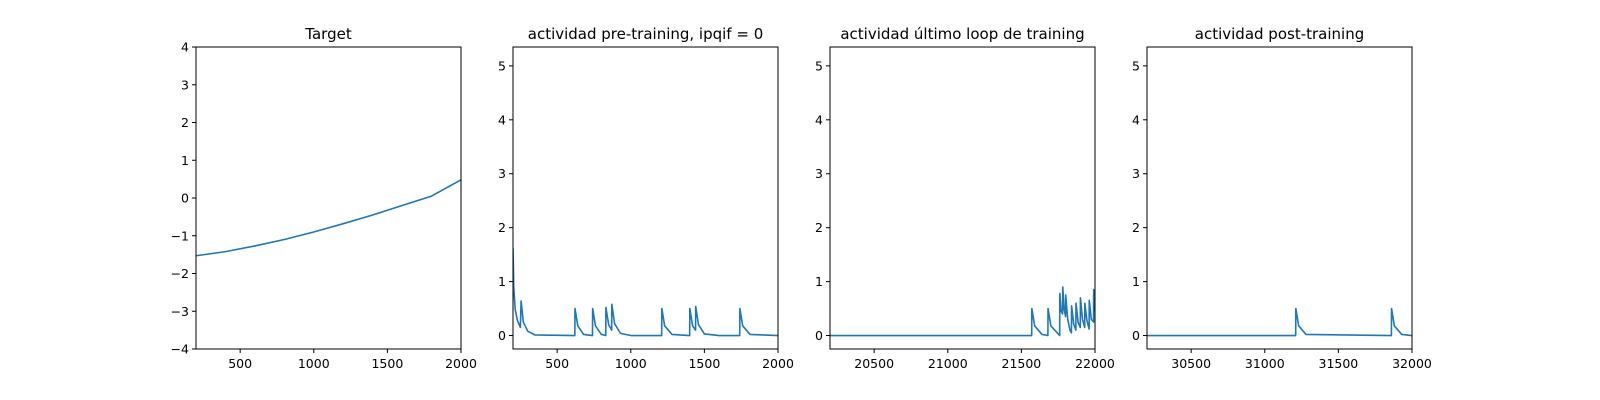 The height and width of the screenshot is (400, 1600). I want to click on y-tick-label: −3, so click(180, 311).